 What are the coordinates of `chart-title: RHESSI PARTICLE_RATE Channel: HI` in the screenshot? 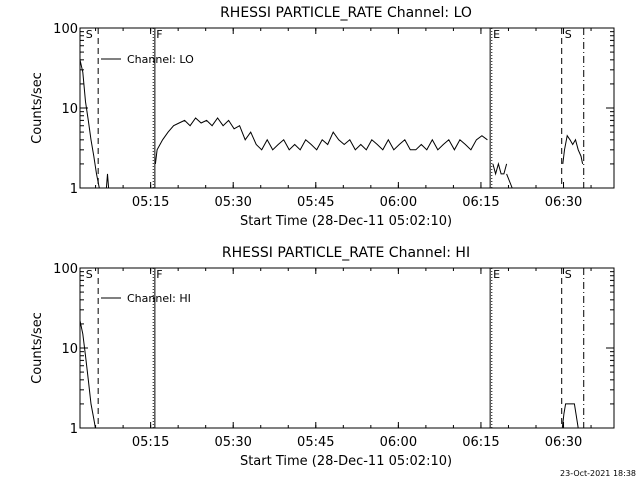 It's located at (346, 253).